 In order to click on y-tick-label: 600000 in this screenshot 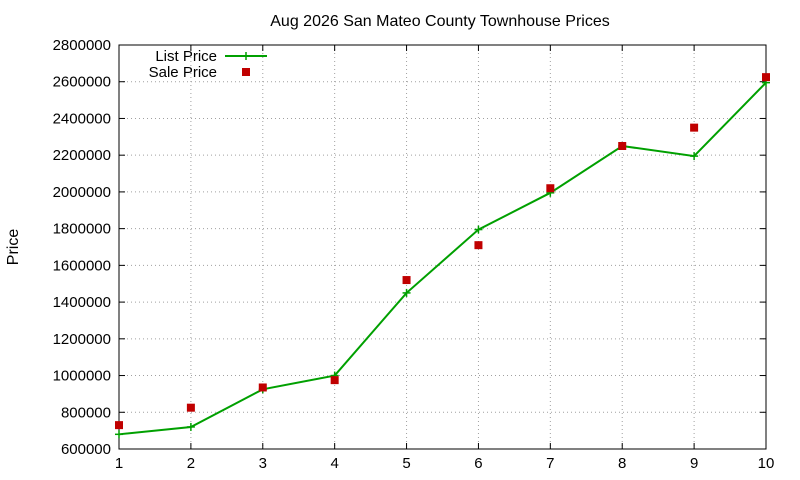, I will do `click(86, 449)`.